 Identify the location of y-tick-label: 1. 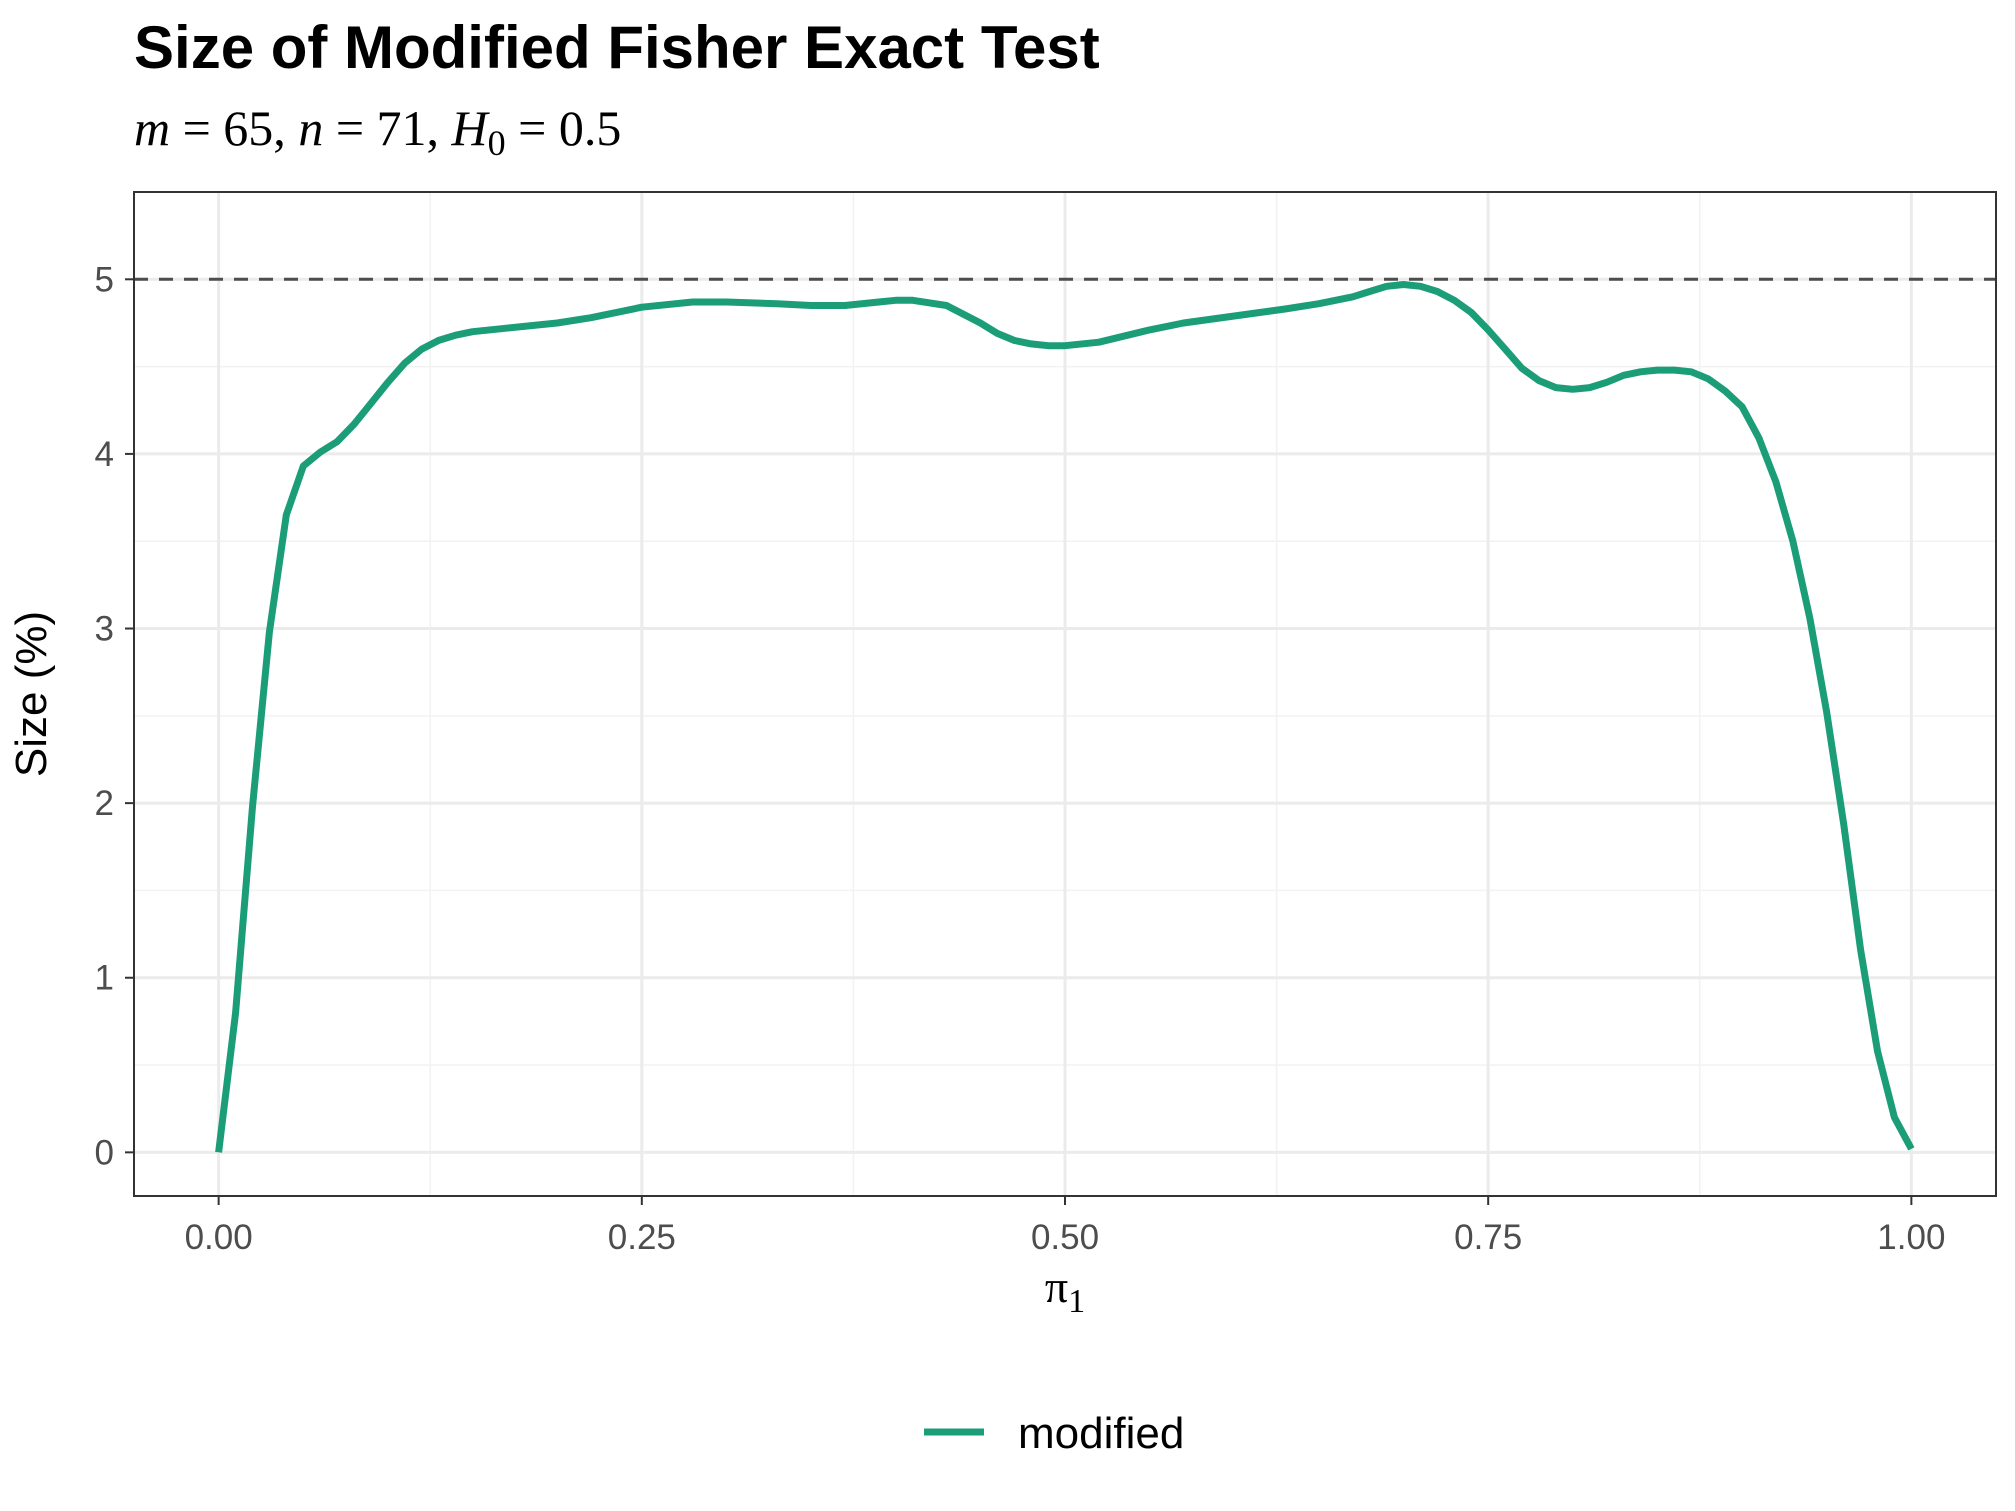
(104, 978).